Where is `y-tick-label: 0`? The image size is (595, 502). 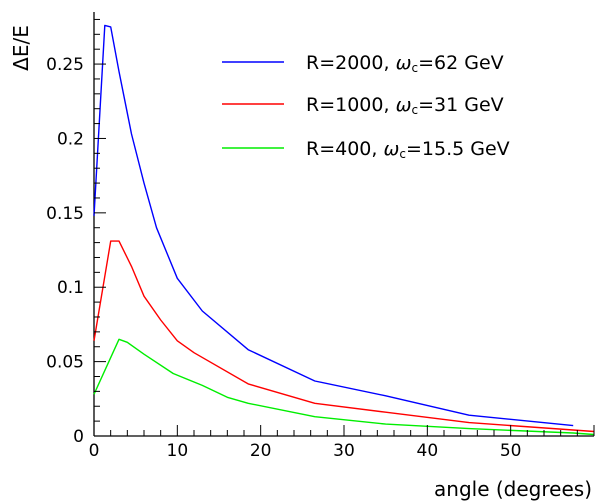 y-tick-label: 0 is located at coordinates (78, 437).